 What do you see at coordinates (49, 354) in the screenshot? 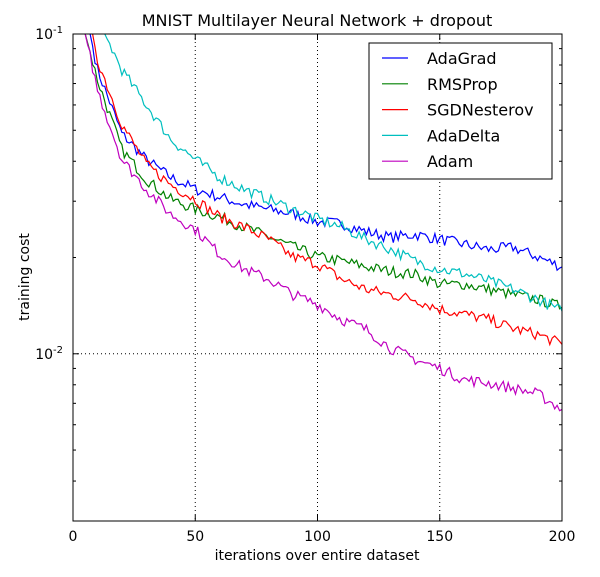
I see `y-tick-label: 10⁻²` at bounding box center [49, 354].